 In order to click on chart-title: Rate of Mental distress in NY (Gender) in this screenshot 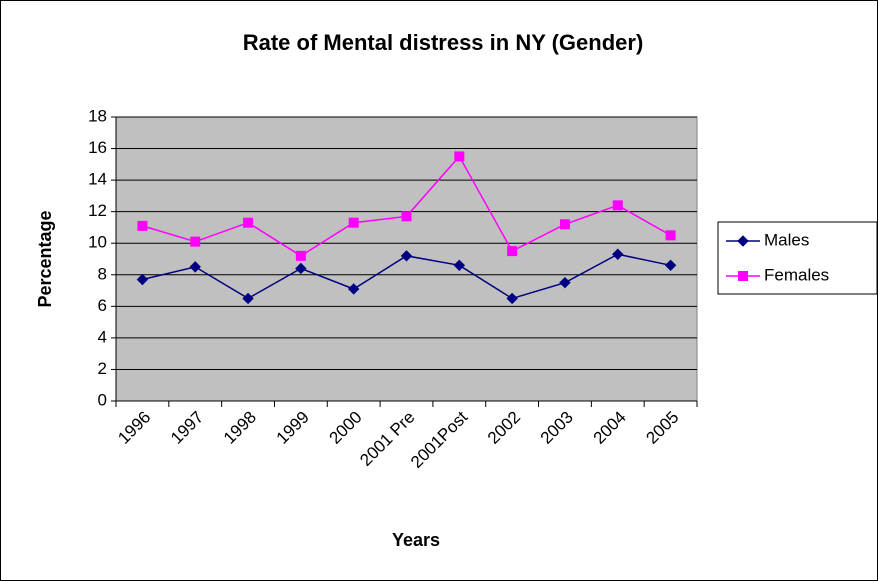, I will do `click(443, 42)`.